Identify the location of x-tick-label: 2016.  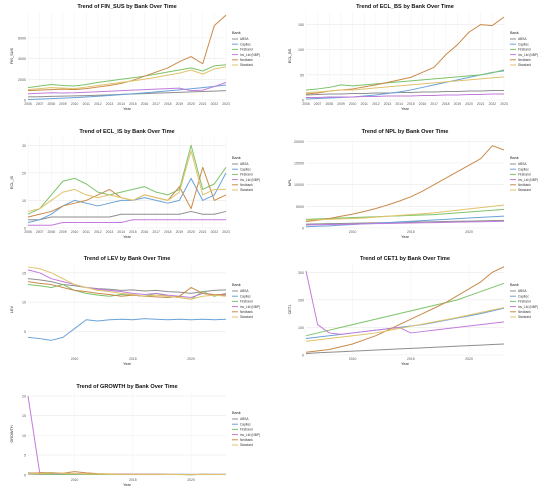
(145, 232).